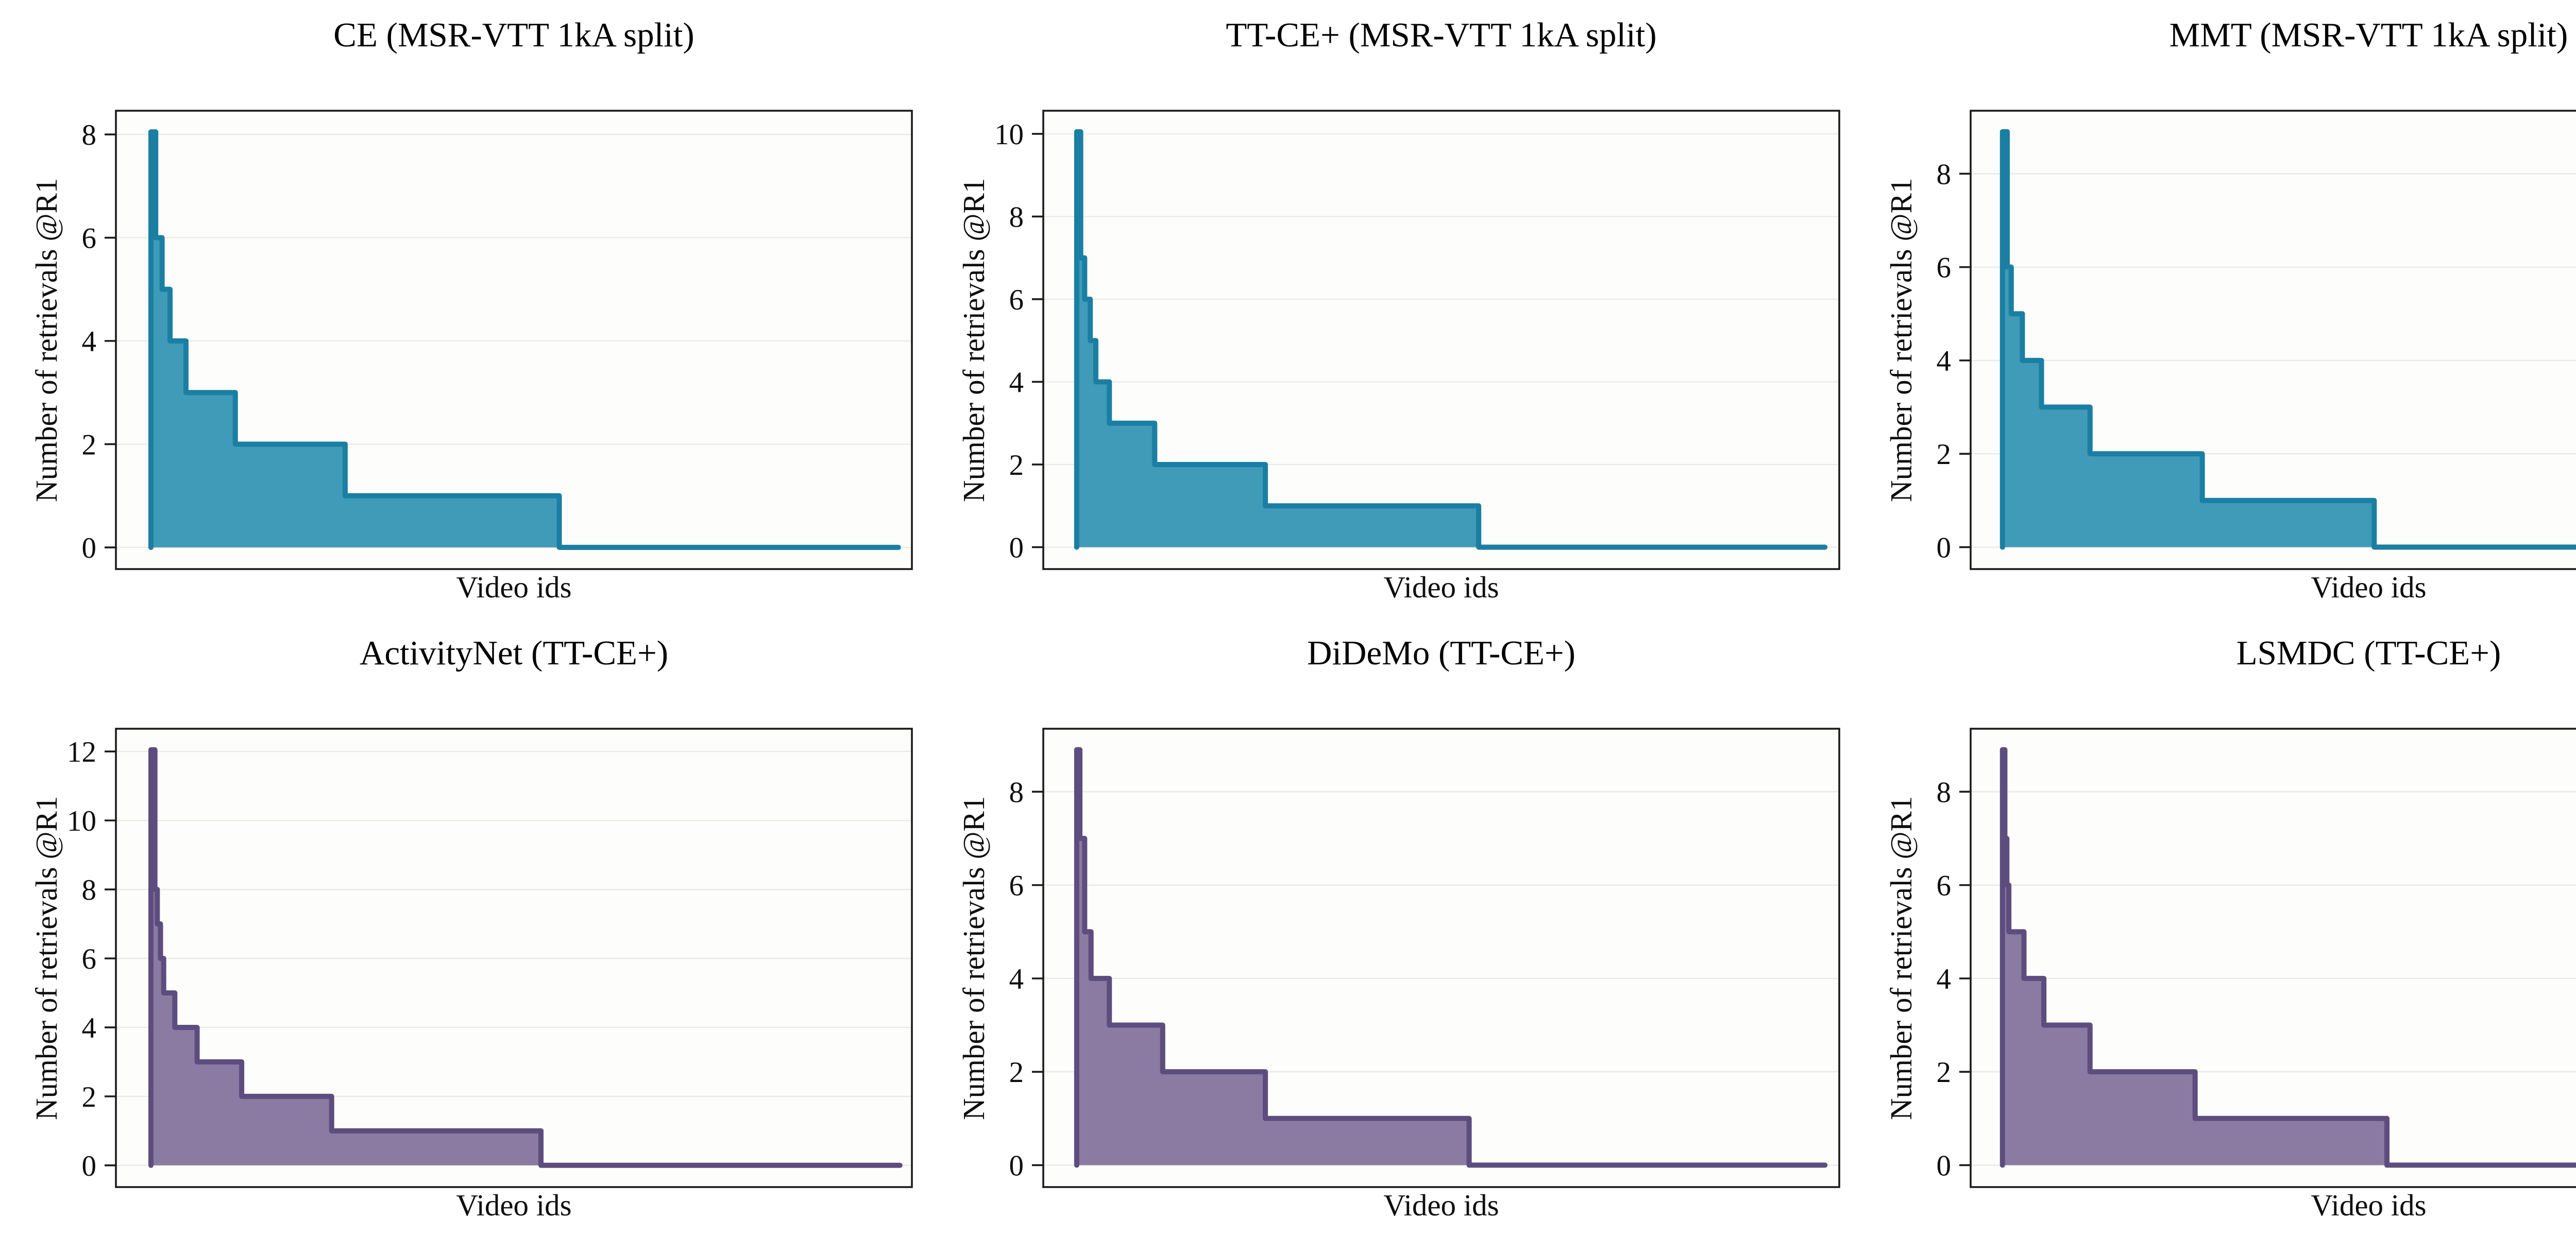 The image size is (2576, 1236). I want to click on chart-svg: 0 2 4 6 8 10, so click(1417, 340).